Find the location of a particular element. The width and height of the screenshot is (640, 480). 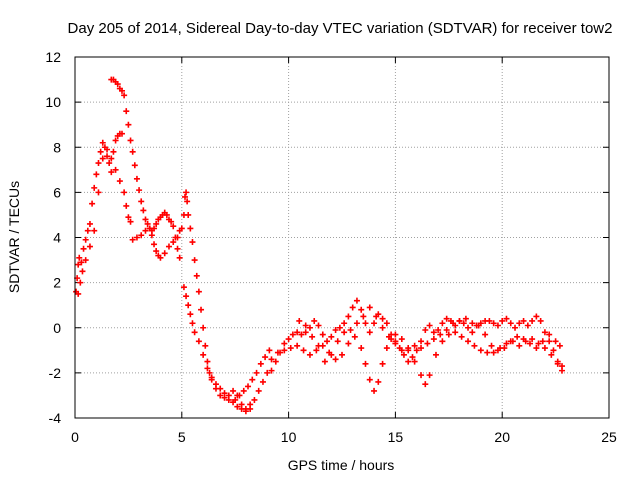

y-tick-label: 4 is located at coordinates (57, 238).